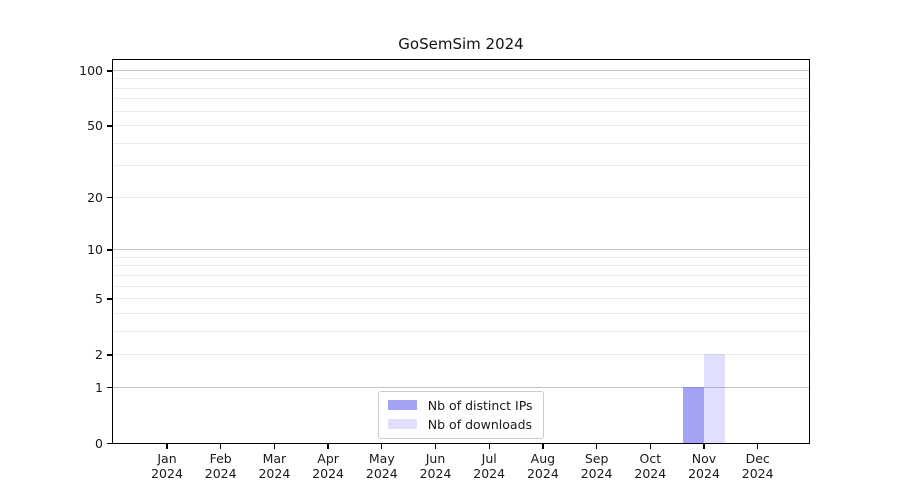 The height and width of the screenshot is (500, 900). I want to click on y-tick-label-20: 20, so click(95, 197).